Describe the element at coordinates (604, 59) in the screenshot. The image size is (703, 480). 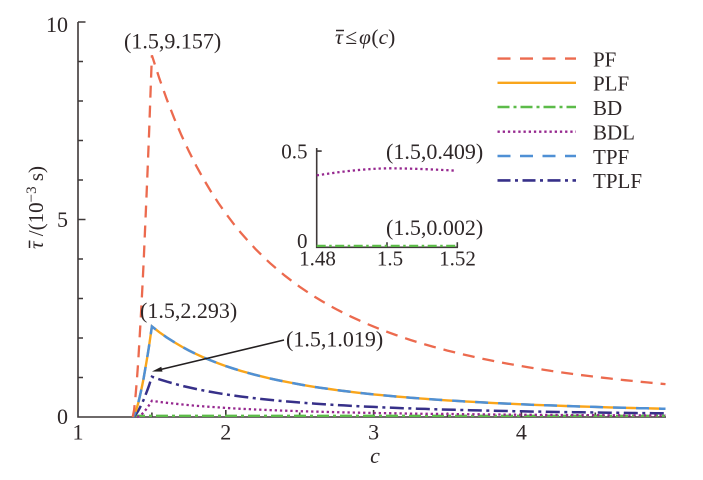
I see `svg-text: PF` at that location.